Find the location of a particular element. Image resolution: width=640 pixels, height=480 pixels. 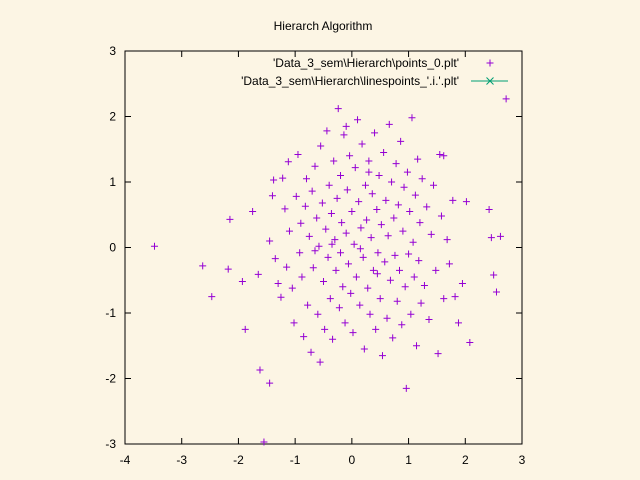

y-tick-label: -1 is located at coordinates (110, 313).